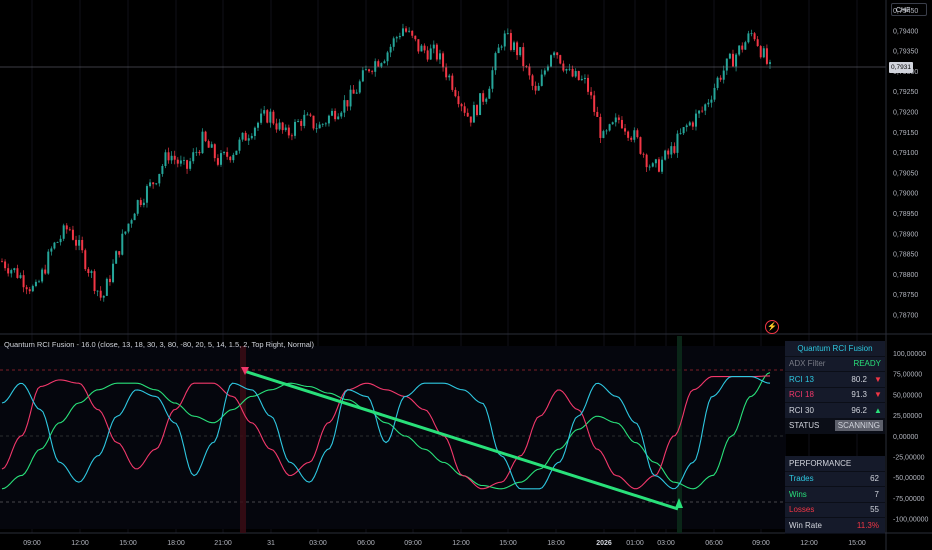 The height and width of the screenshot is (550, 932). I want to click on time-tick-label: 09:00, so click(413, 543).